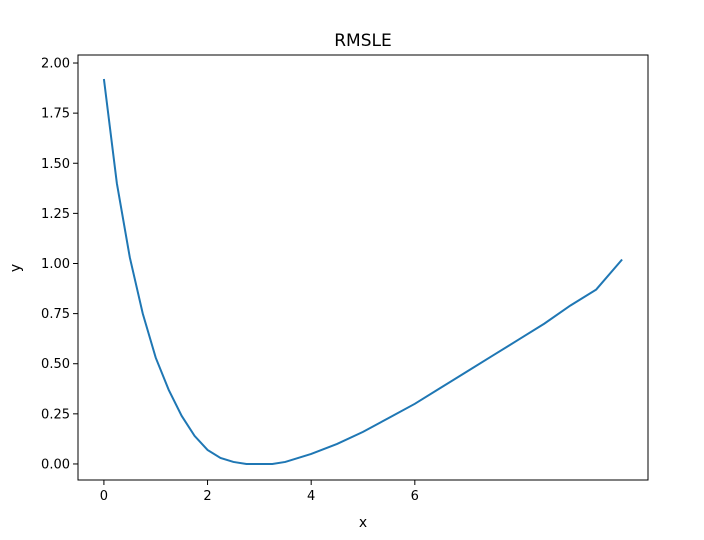 The width and height of the screenshot is (704, 540). I want to click on y-tick-label: 0.00, so click(55, 464).